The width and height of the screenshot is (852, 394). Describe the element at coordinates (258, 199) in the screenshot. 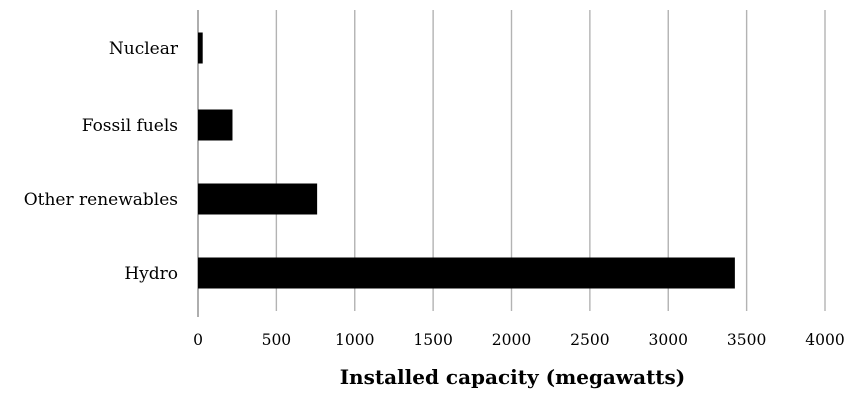

I see `bar-other-renewables` at that location.